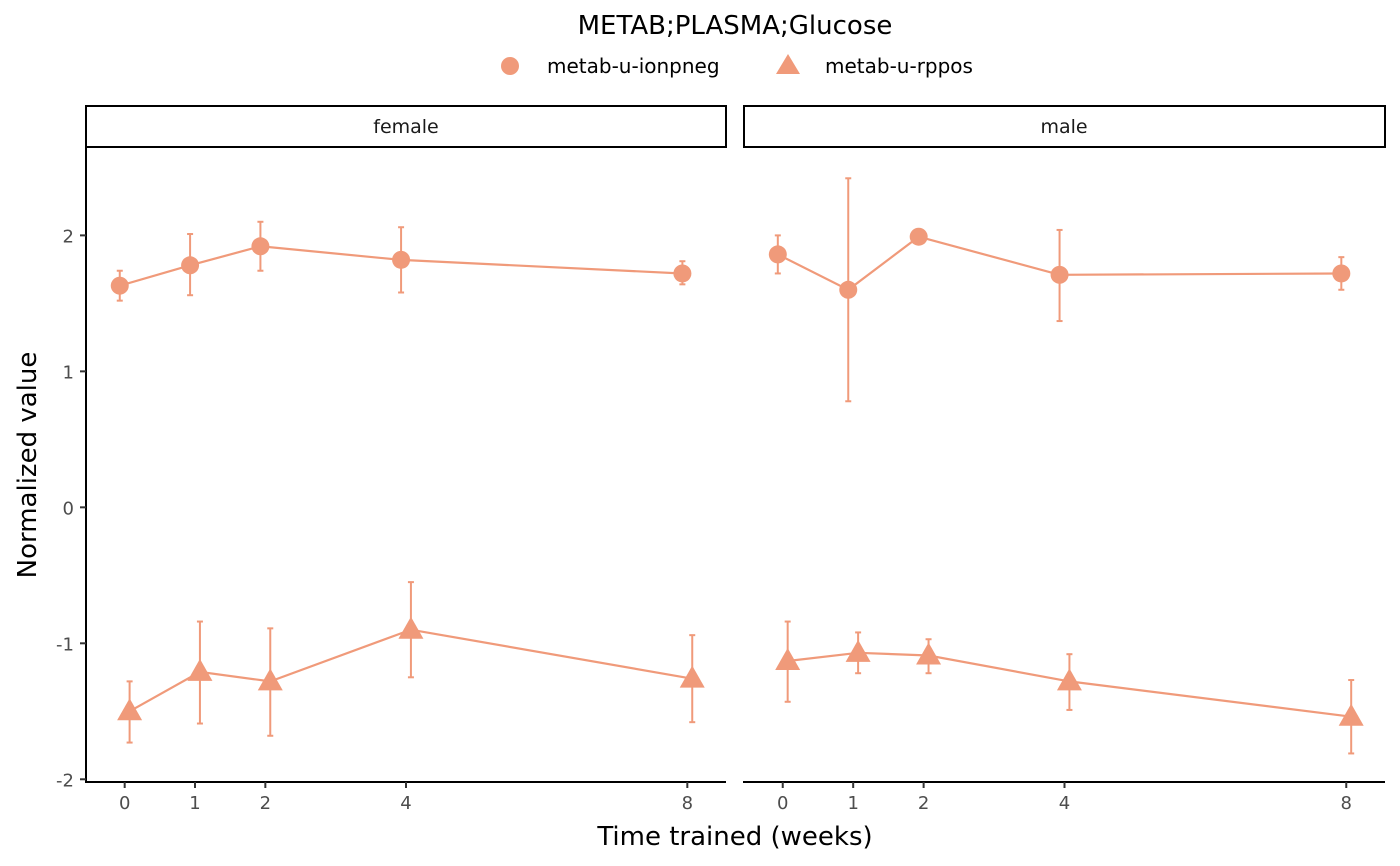 The image size is (1400, 866). Describe the element at coordinates (68, 236) in the screenshot. I see `y-tick-label: 2` at that location.